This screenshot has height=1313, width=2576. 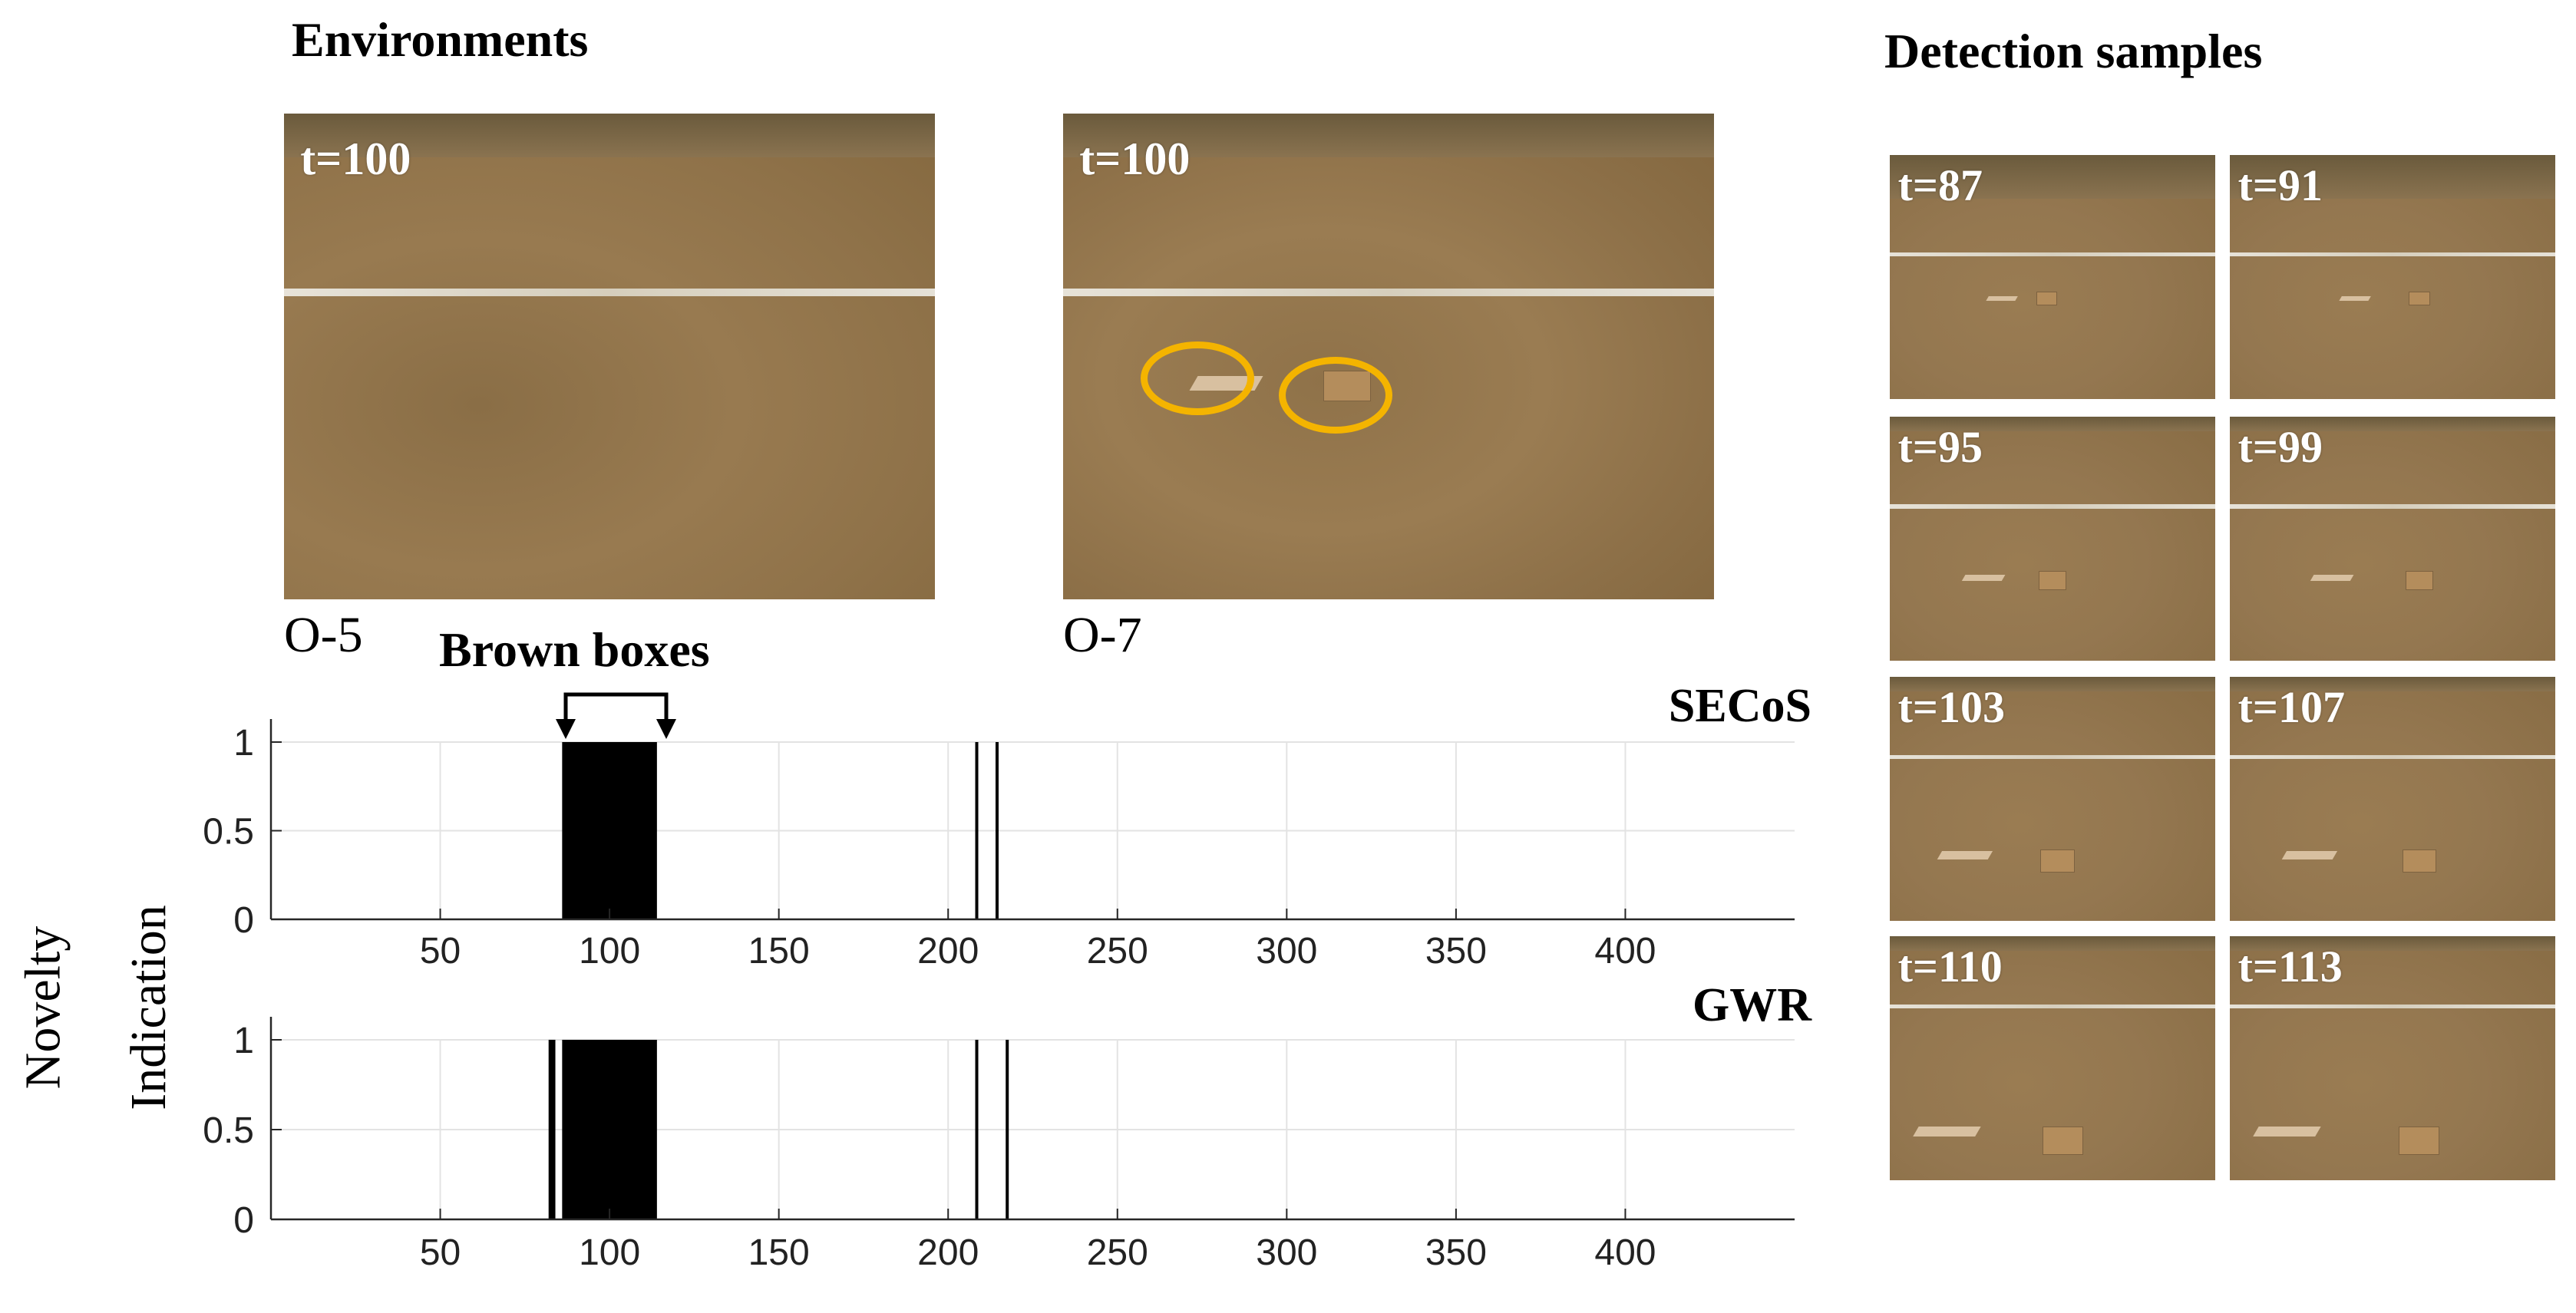 I want to click on detection-sample-time-label: t=103, so click(x=1951, y=707).